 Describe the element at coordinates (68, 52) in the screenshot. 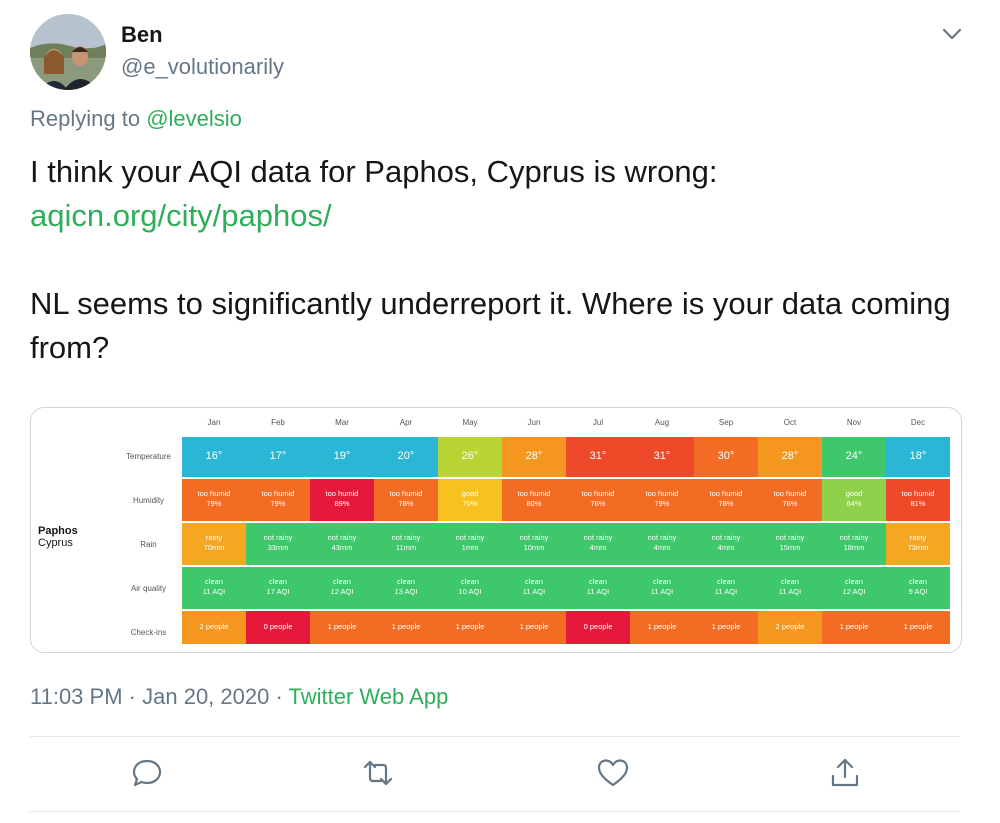

I see `avatar` at that location.